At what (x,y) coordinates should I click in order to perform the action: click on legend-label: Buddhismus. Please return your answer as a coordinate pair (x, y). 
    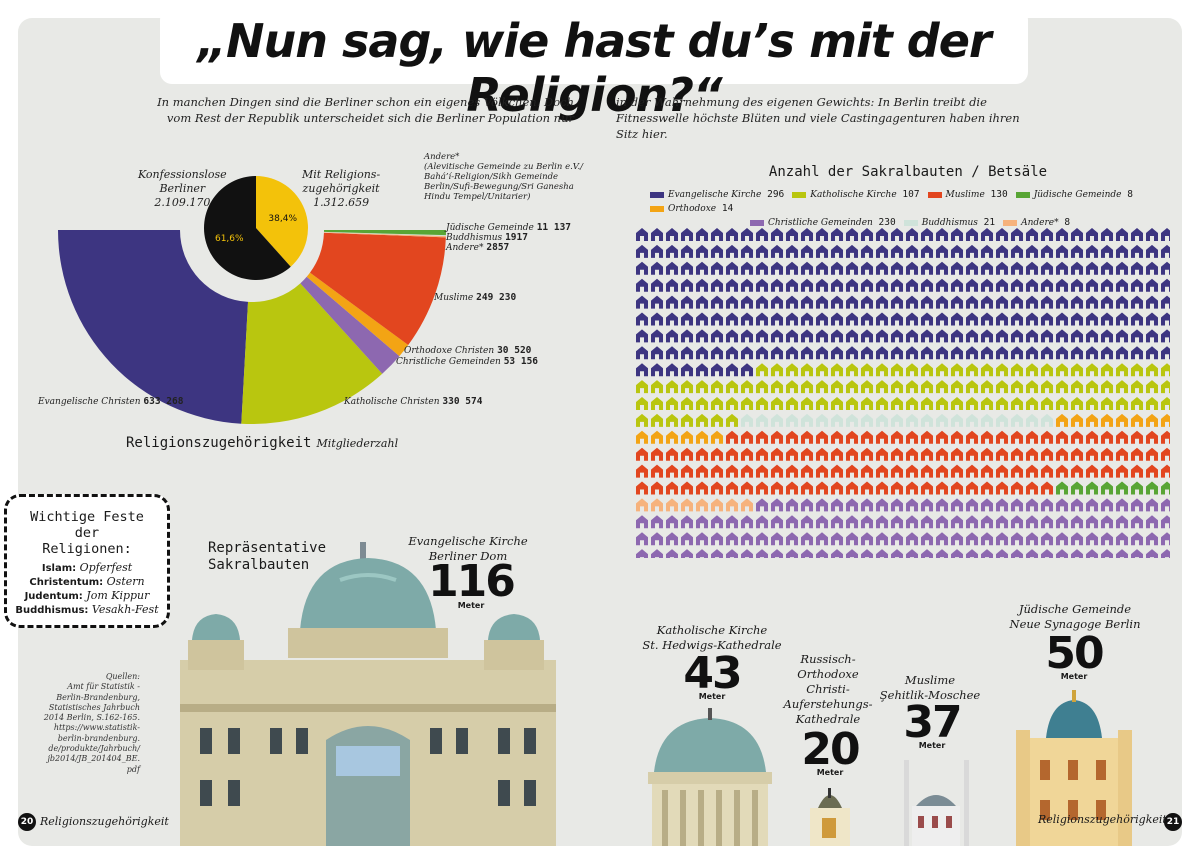
    Looking at the image, I should click on (949, 223).